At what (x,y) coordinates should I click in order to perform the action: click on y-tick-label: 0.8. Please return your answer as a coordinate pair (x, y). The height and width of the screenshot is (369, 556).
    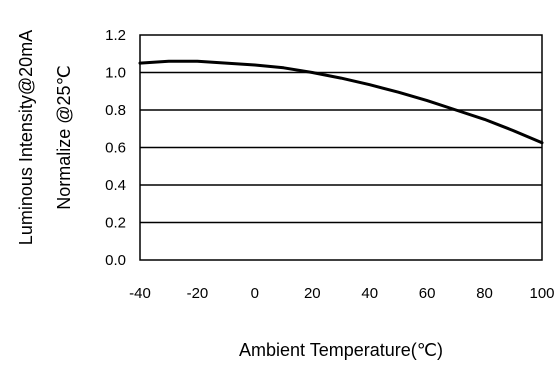
    Looking at the image, I should click on (115, 110).